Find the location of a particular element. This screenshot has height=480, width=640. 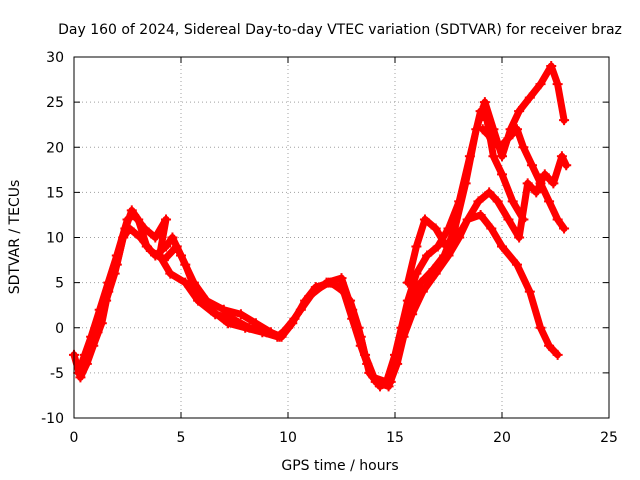

x-tick-label: 5 is located at coordinates (181, 438).